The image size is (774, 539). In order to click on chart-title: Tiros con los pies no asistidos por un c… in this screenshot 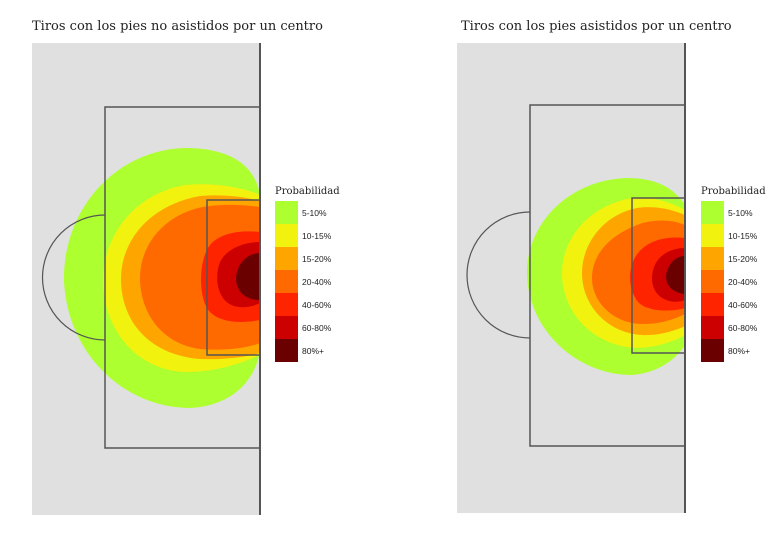, I will do `click(177, 26)`.